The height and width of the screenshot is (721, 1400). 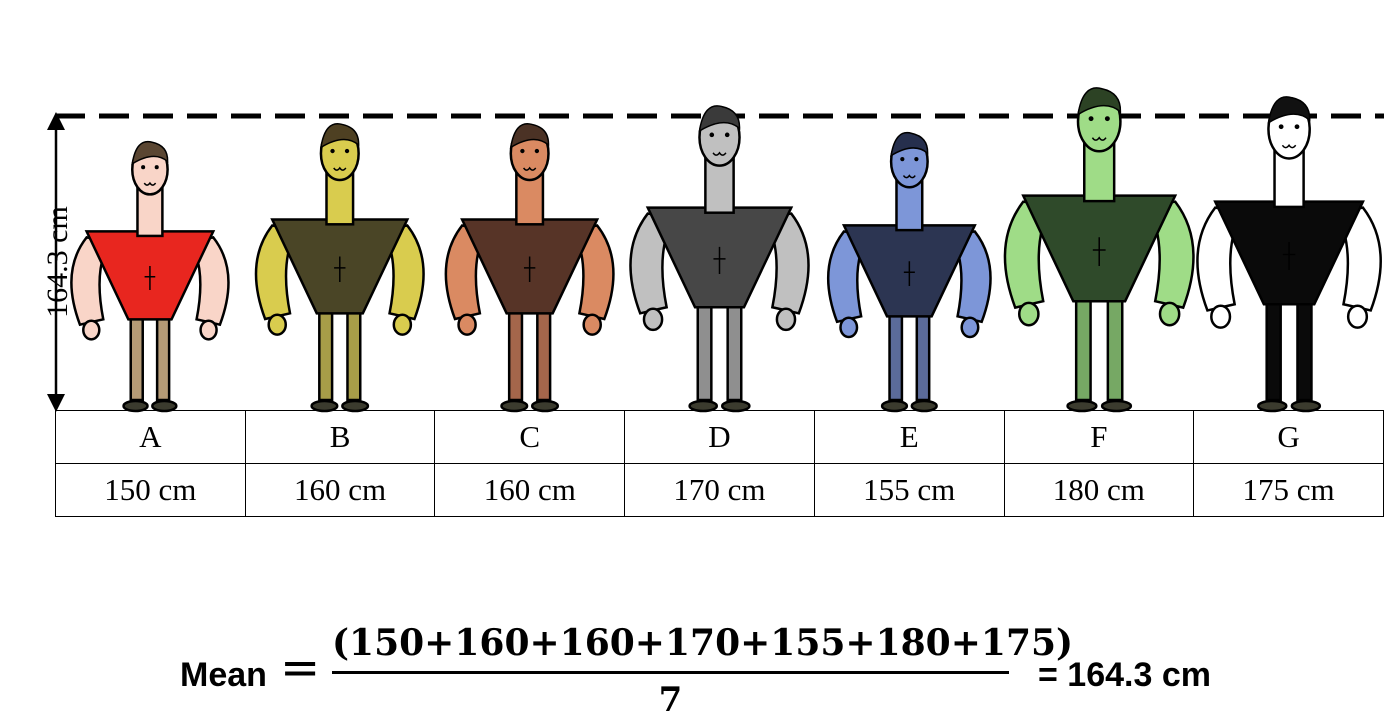 What do you see at coordinates (1124, 675) in the screenshot?
I see `formula-result: = 164.3 cm` at bounding box center [1124, 675].